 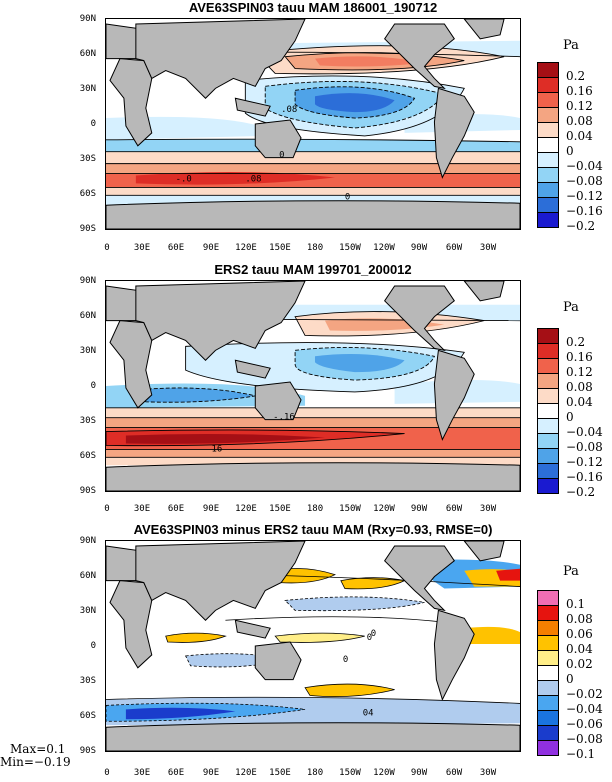 I want to click on colorbar-label: 0.1, so click(x=576, y=604).